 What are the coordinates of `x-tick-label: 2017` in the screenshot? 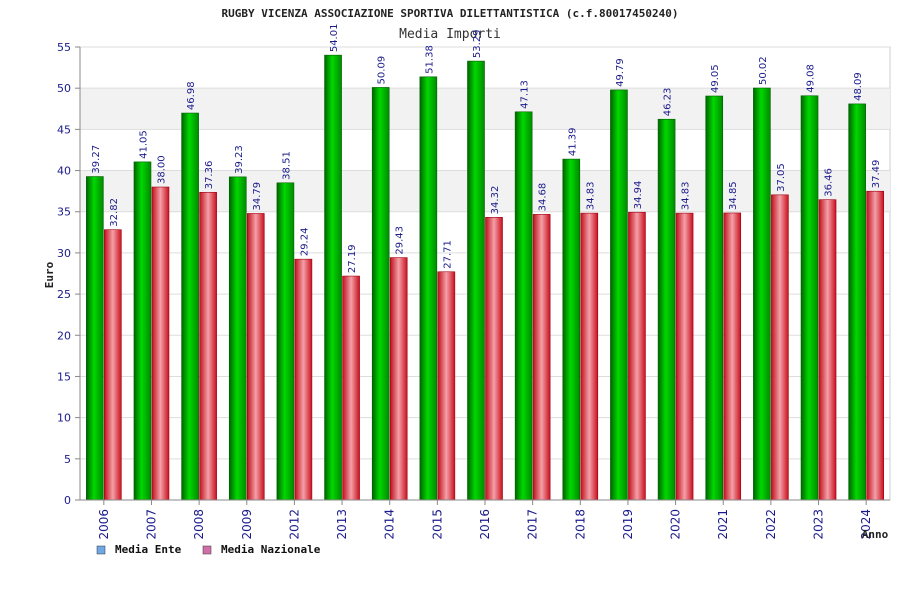 It's located at (533, 524).